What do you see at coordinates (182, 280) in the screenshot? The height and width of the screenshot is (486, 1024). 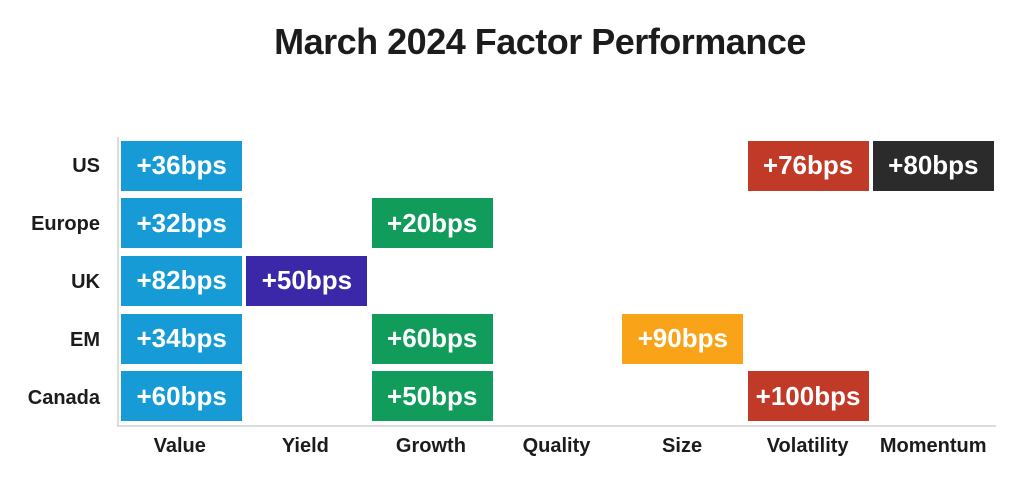 I see `cell-uk-value: +82bps` at bounding box center [182, 280].